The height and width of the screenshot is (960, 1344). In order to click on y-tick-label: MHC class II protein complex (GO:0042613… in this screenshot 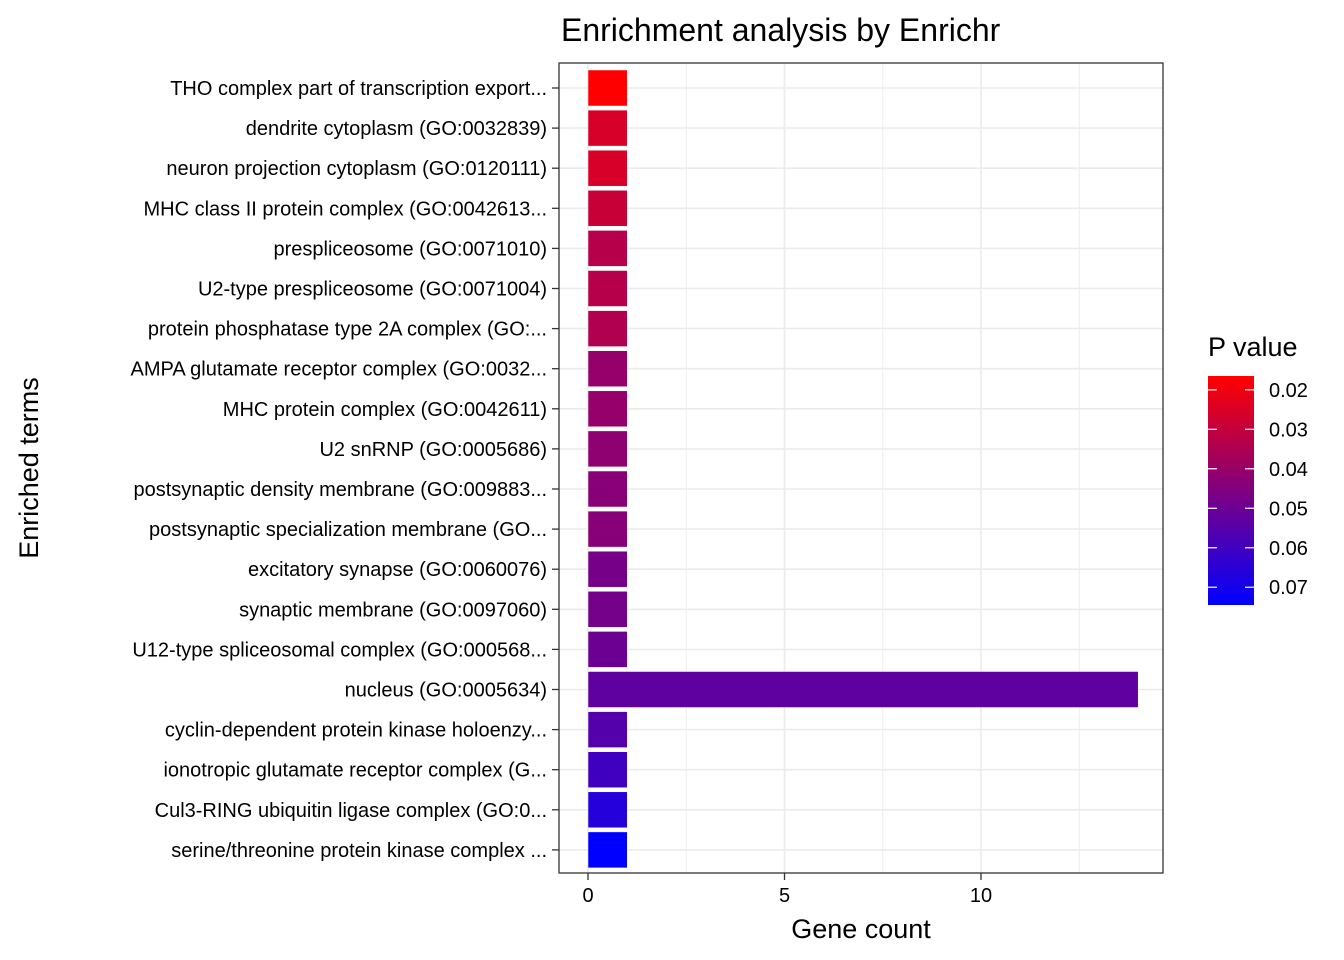, I will do `click(346, 209)`.